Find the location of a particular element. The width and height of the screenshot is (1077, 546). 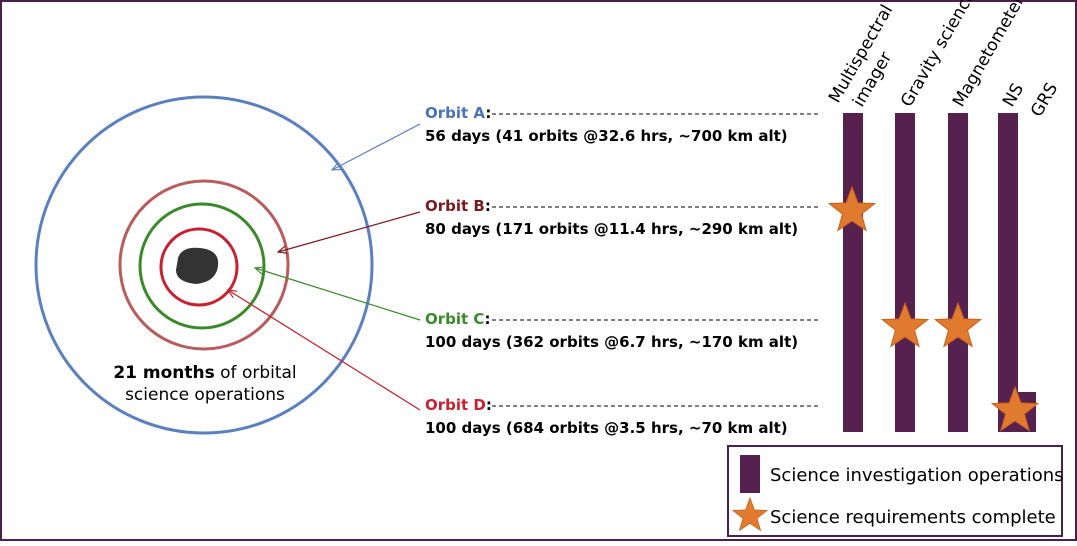

orbit-label: Orbit B: is located at coordinates (458, 206).